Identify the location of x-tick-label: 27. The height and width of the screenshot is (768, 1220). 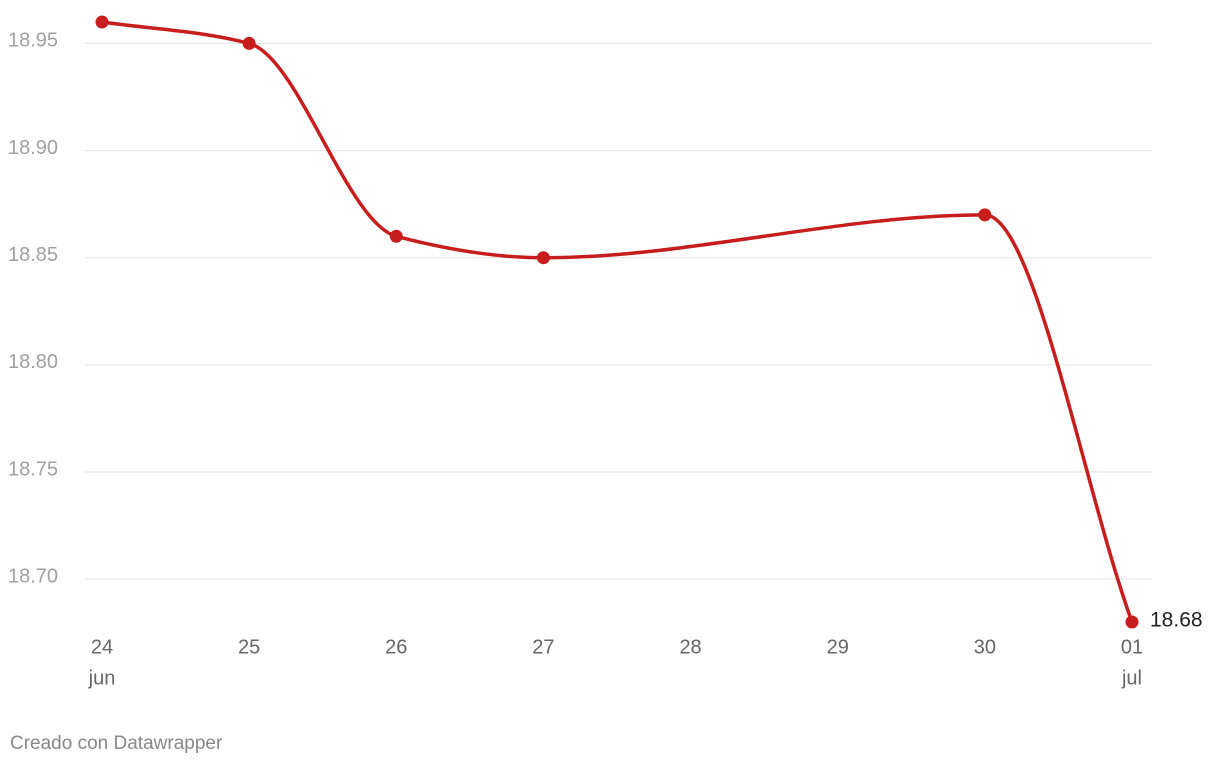
(543, 647).